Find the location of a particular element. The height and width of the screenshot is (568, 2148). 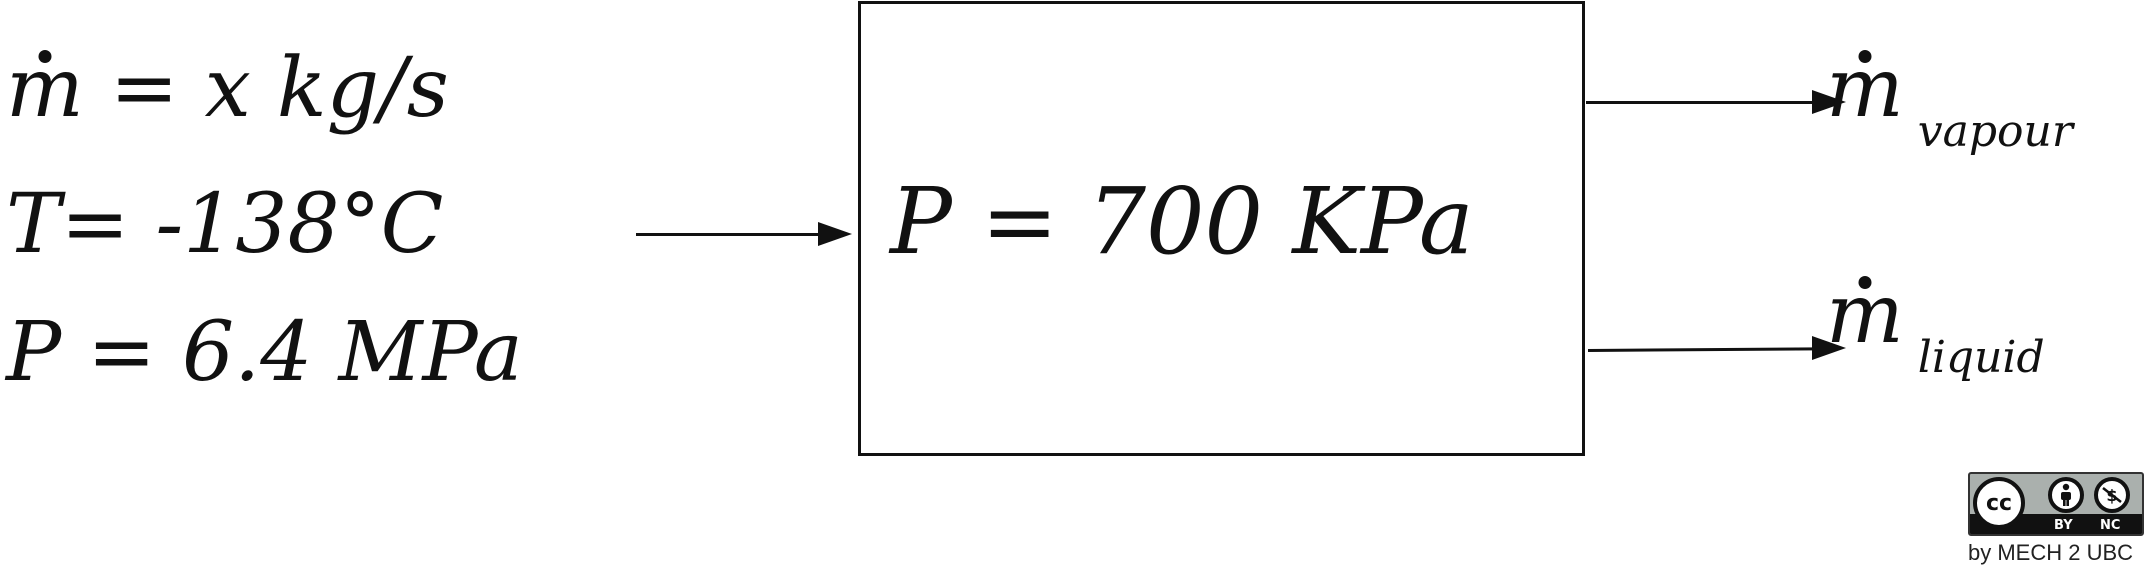

nc-label: NC is located at coordinates (2110, 525).